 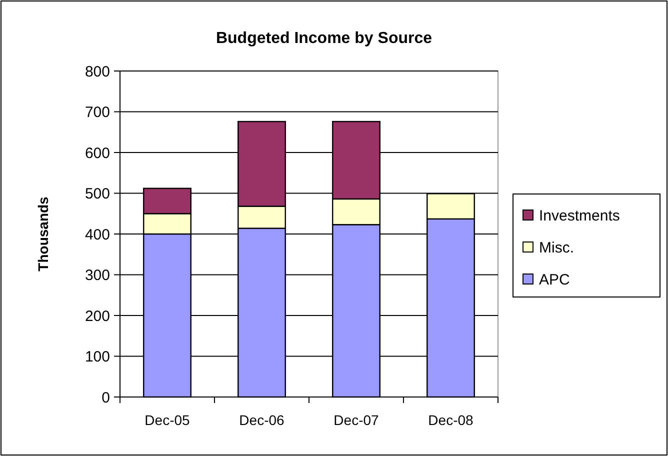 What do you see at coordinates (262, 420) in the screenshot?
I see `x-tick-label: Dec-06` at bounding box center [262, 420].